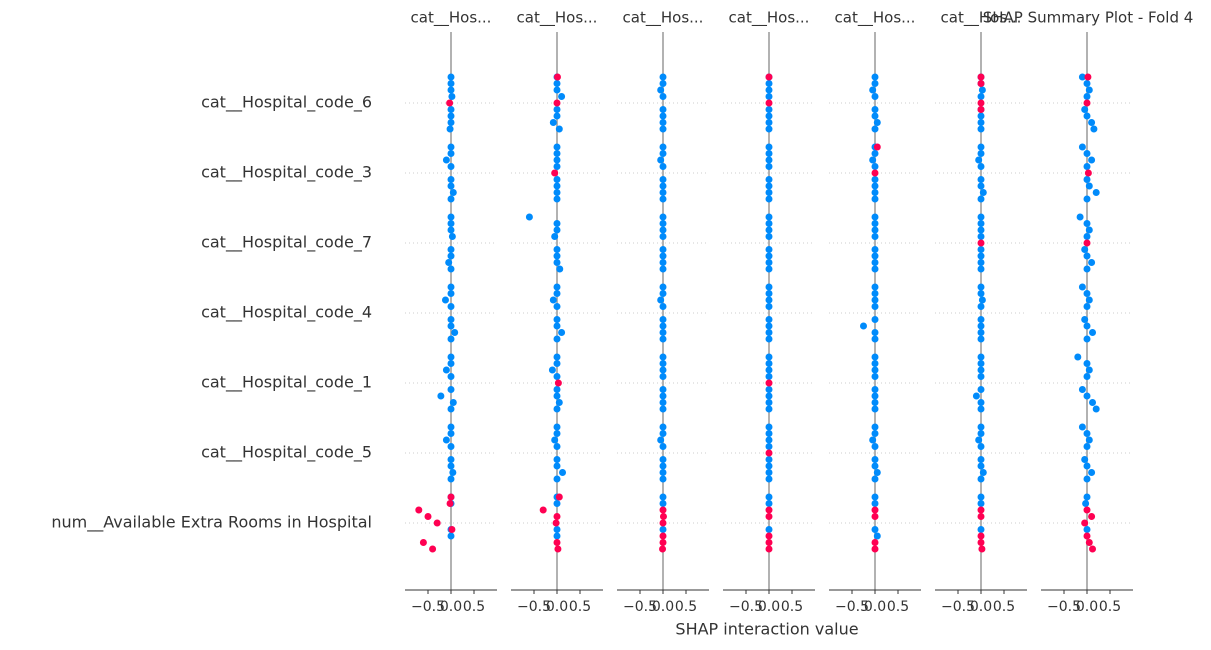 The width and height of the screenshot is (1211, 650). I want to click on figure-title: SHAP Summary Plot - Fold 4, so click(1088, 18).